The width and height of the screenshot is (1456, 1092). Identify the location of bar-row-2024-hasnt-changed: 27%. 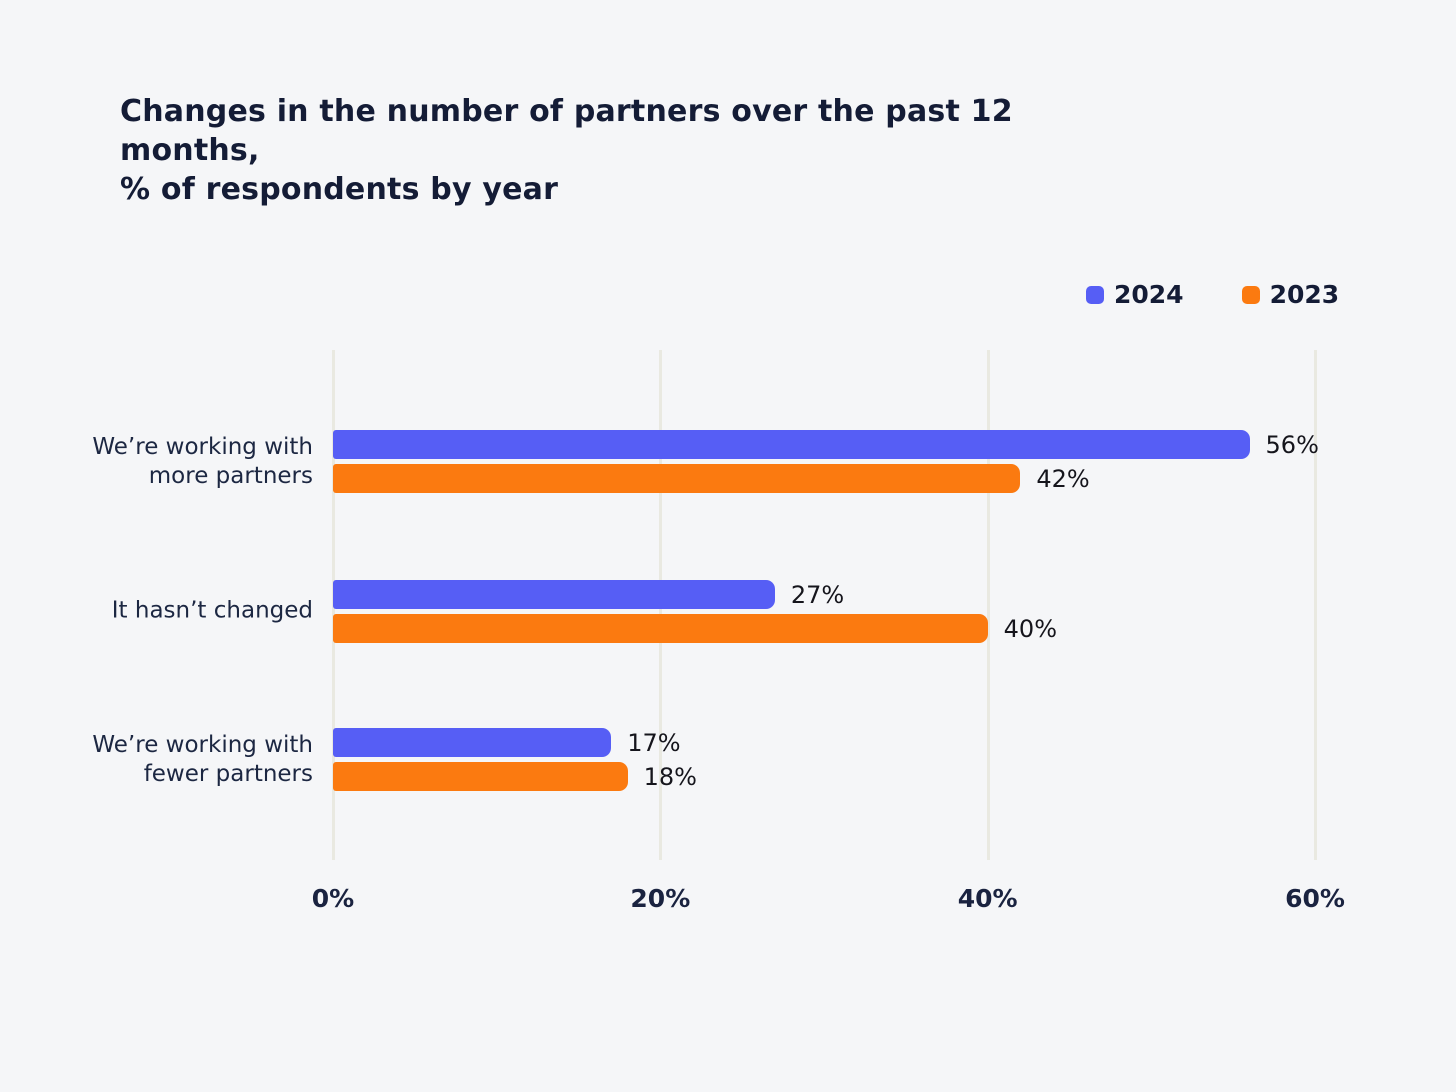
(824, 594).